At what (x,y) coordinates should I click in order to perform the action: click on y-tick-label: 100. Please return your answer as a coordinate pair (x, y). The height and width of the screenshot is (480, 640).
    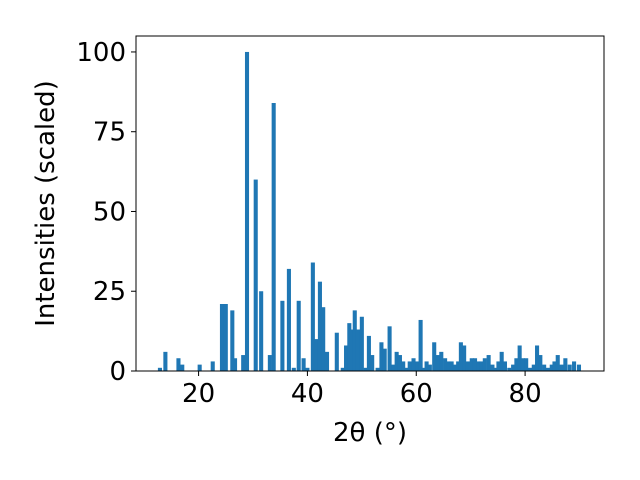
    Looking at the image, I should click on (101, 53).